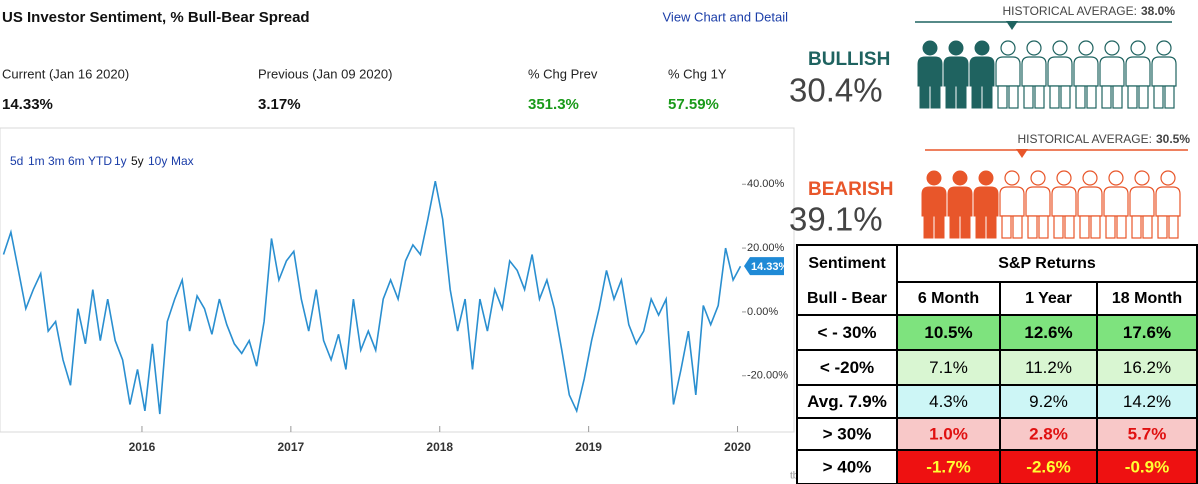 This screenshot has width=1198, height=484. Describe the element at coordinates (836, 90) in the screenshot. I see `sentiment-value: 30.4%` at that location.